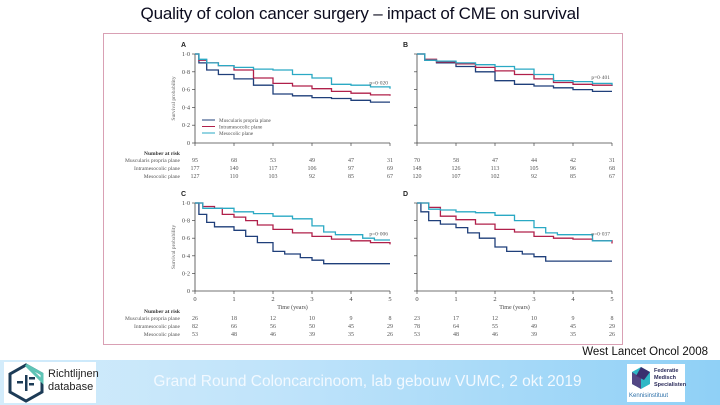 The width and height of the screenshot is (720, 405). What do you see at coordinates (417, 335) in the screenshot?
I see `at-risk-value-d: 53` at bounding box center [417, 335].